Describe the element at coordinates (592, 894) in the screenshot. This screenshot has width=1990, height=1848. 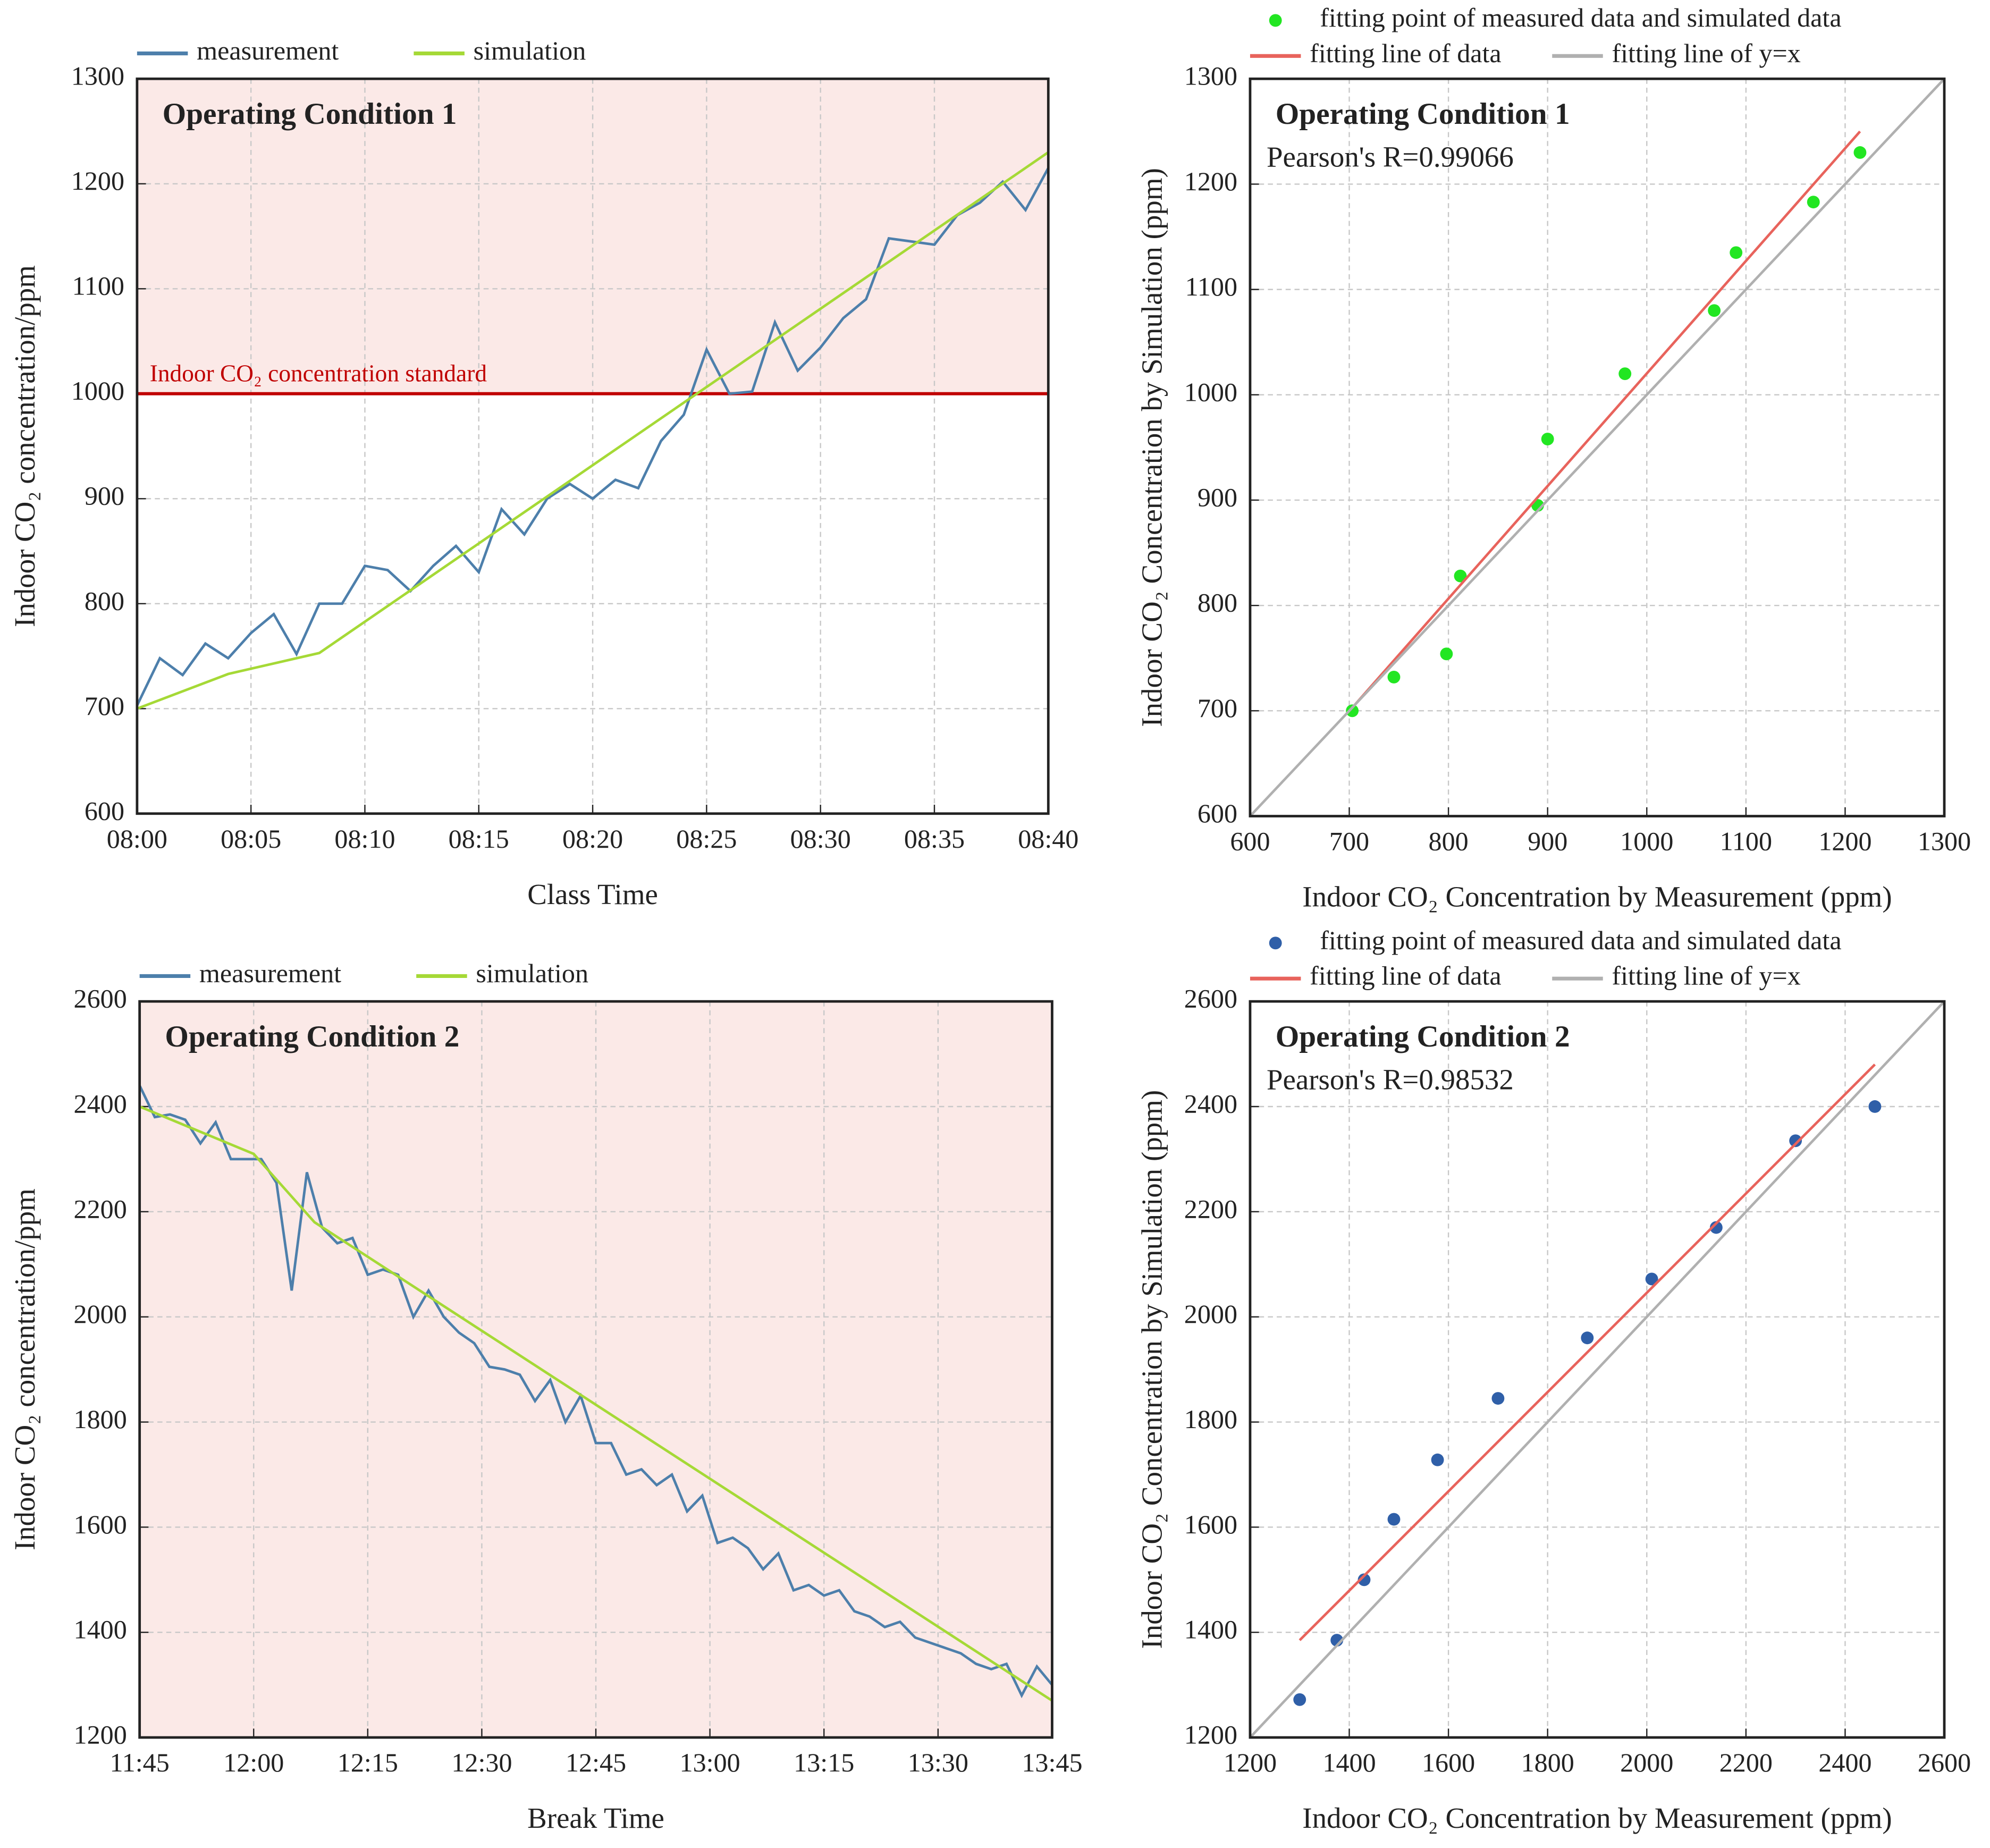
I see `x-axis-label: Class Time` at that location.